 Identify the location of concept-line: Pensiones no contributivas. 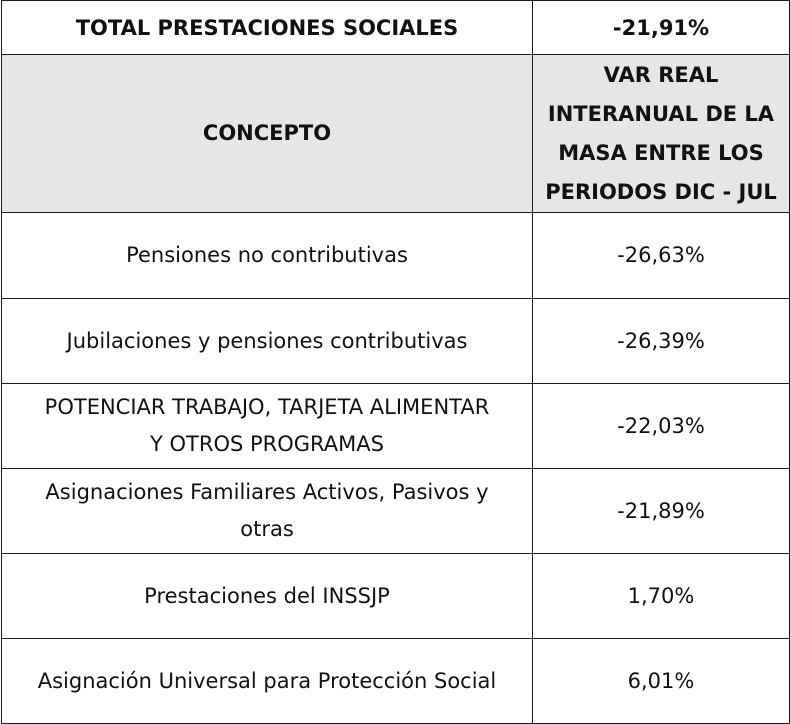
(267, 255).